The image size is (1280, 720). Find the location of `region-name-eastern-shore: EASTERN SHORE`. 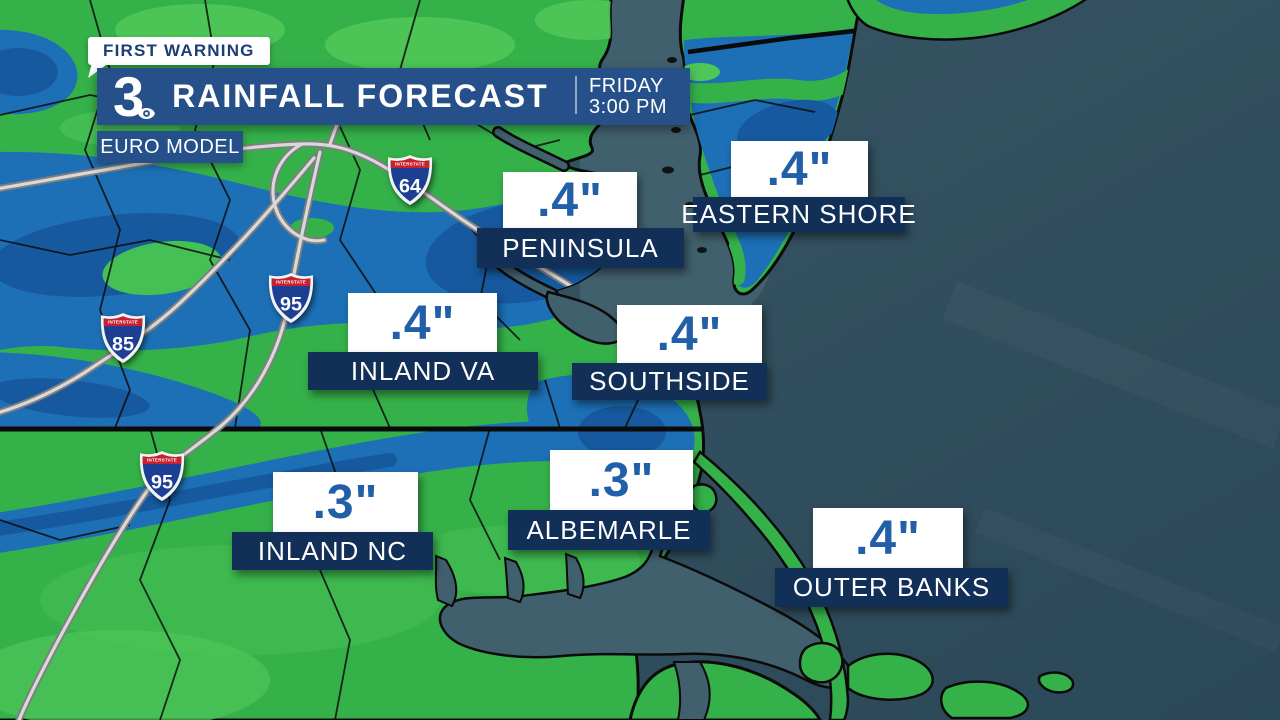

region-name-eastern-shore: EASTERN SHORE is located at coordinates (798, 214).